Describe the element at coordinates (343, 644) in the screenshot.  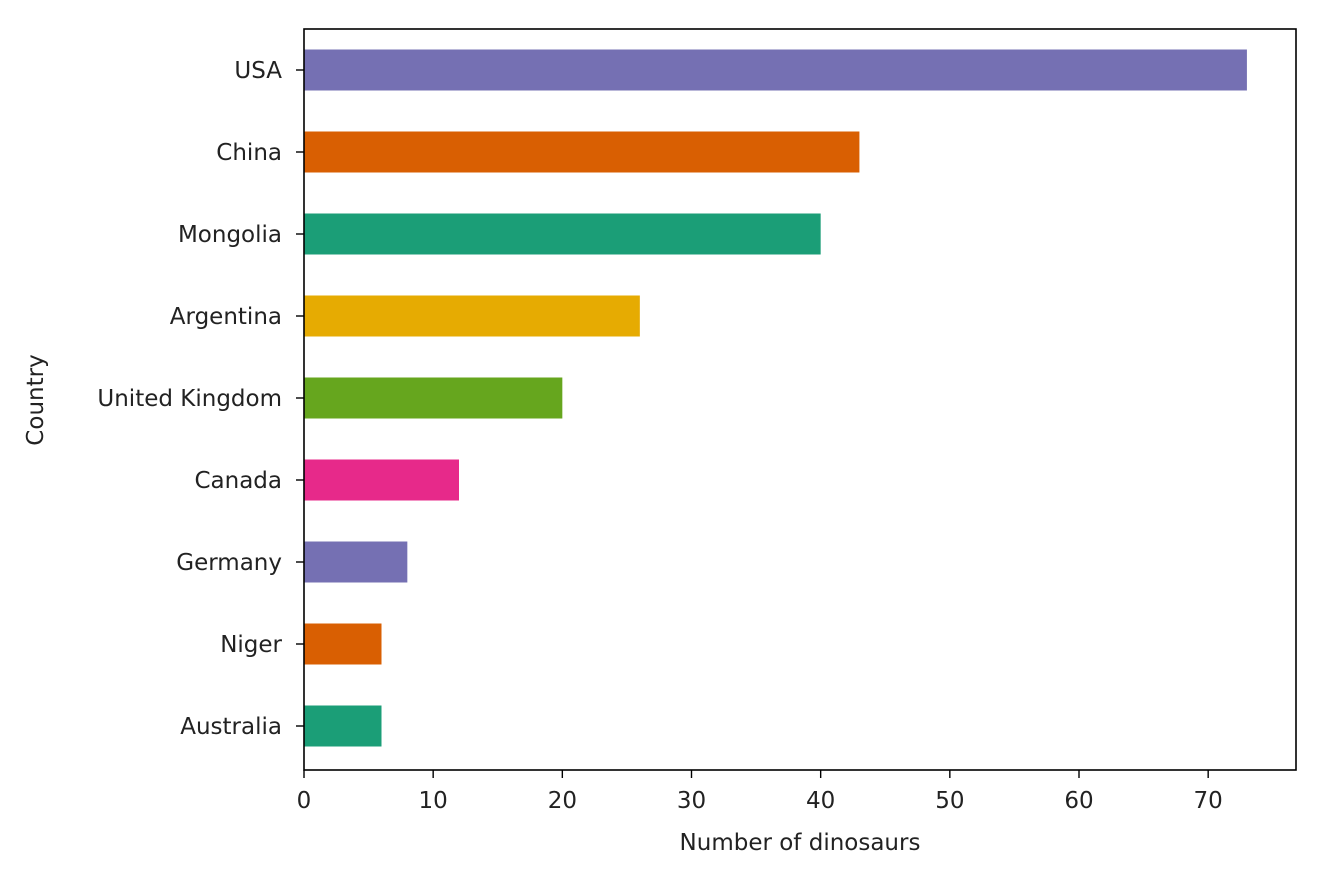
I see `bar-niger` at that location.